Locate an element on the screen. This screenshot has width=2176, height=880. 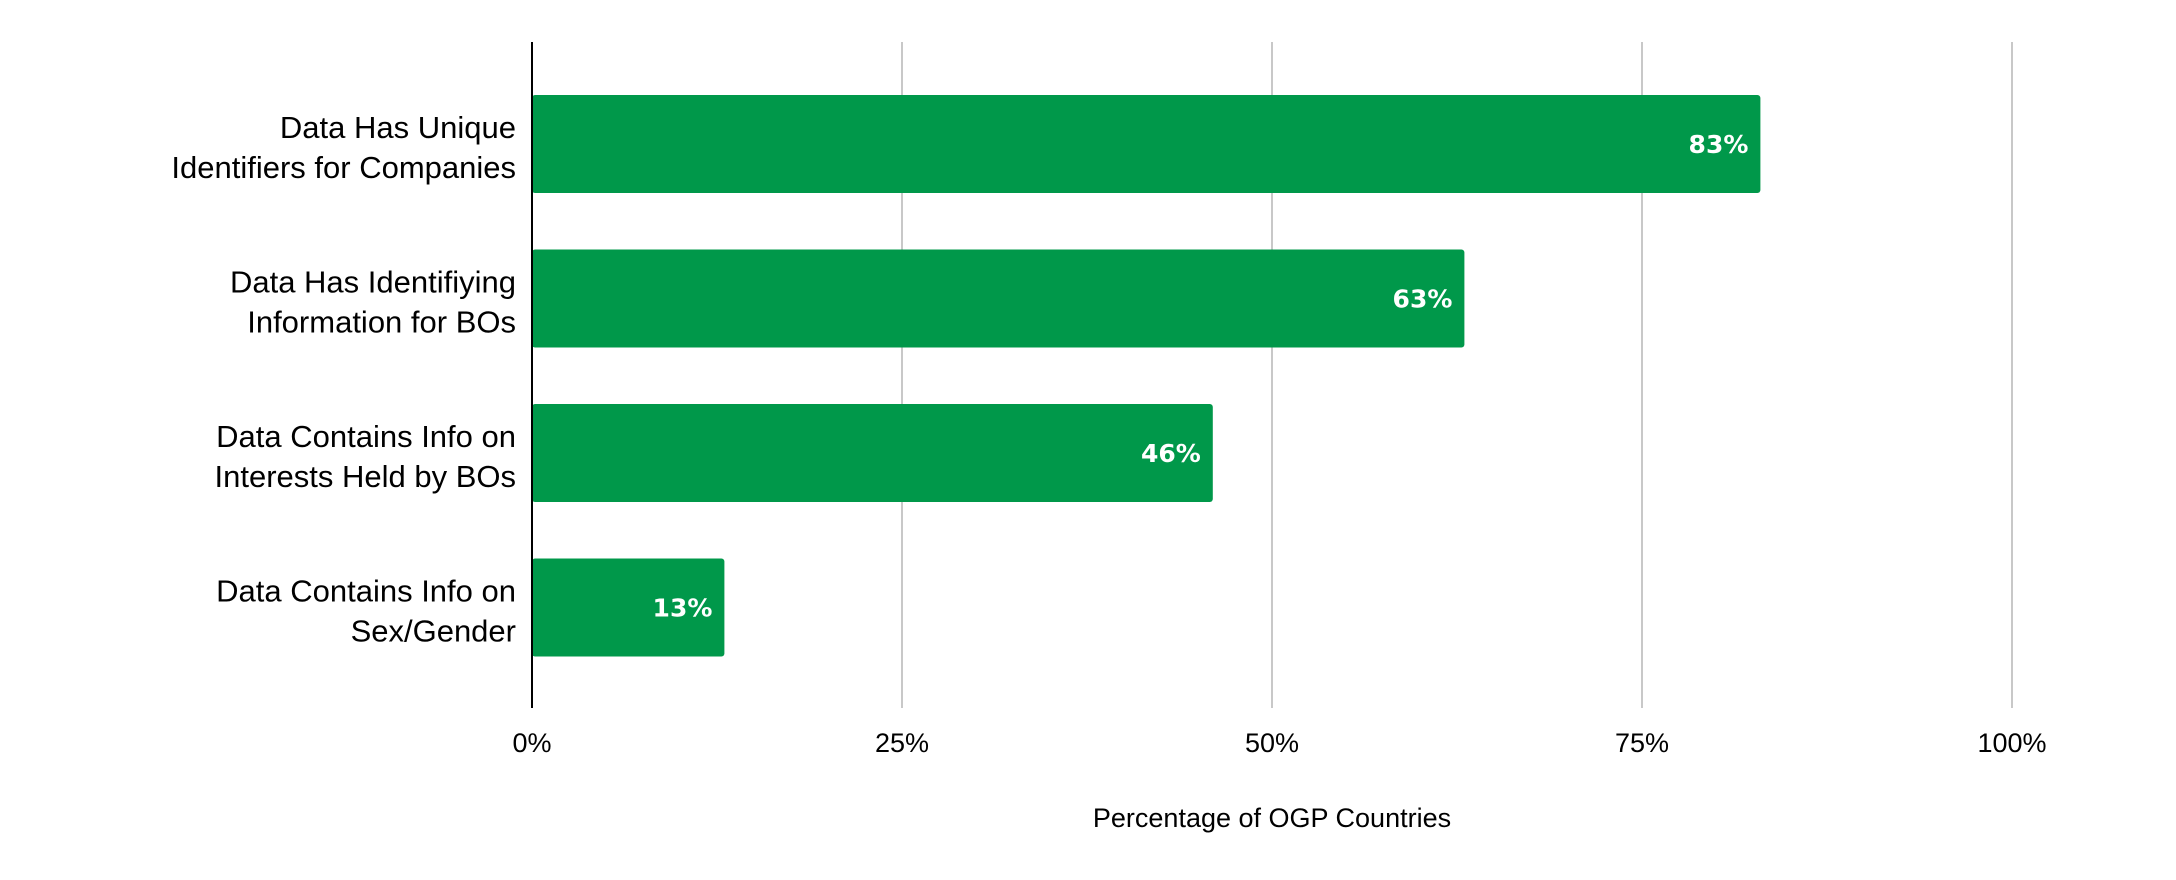
category-label-line: Information for BOs is located at coordinates (381, 322).